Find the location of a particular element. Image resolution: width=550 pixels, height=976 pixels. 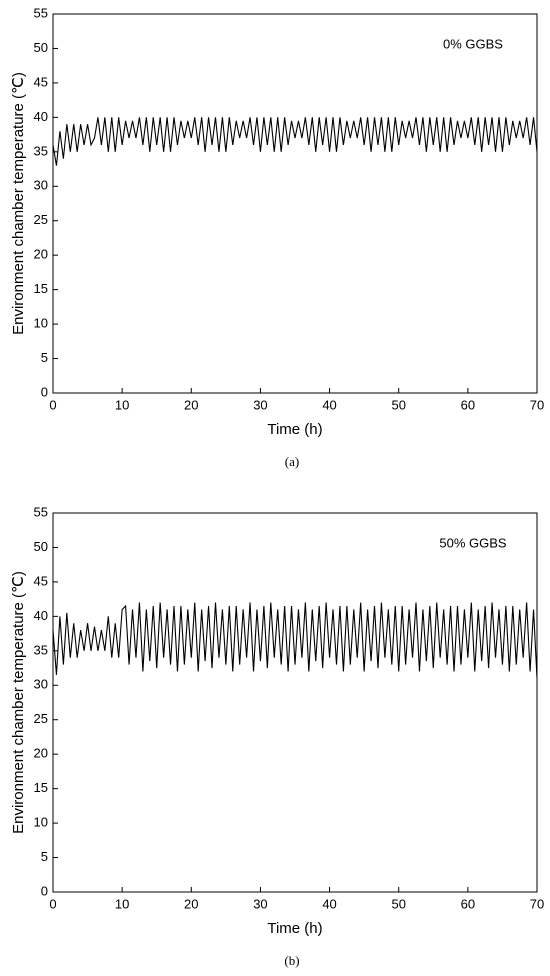

caption: (a) is located at coordinates (292, 461).